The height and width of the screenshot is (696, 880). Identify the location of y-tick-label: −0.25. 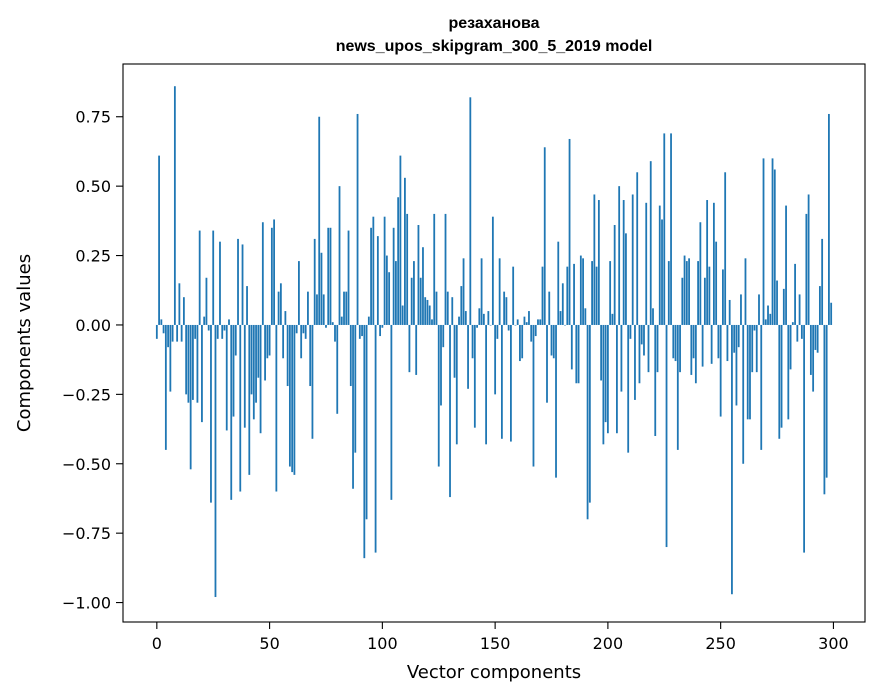
(86, 394).